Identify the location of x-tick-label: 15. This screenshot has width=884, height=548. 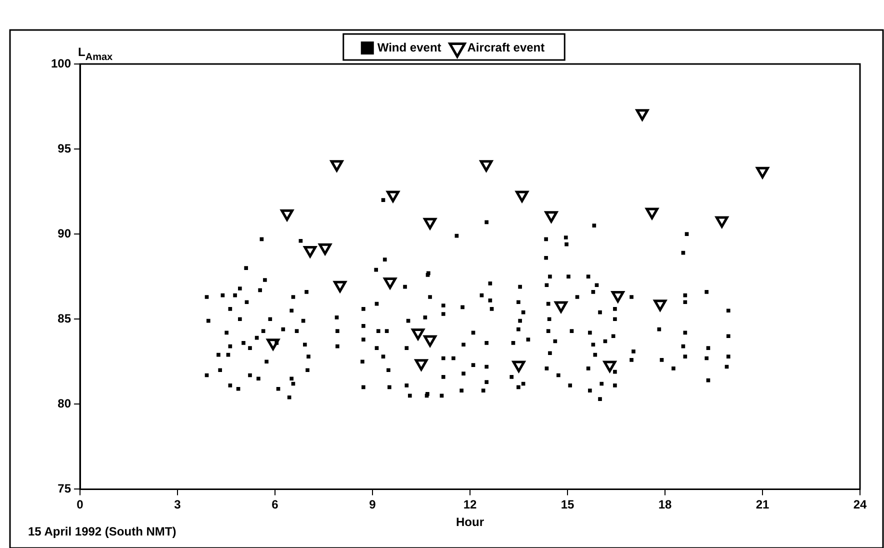
(567, 505).